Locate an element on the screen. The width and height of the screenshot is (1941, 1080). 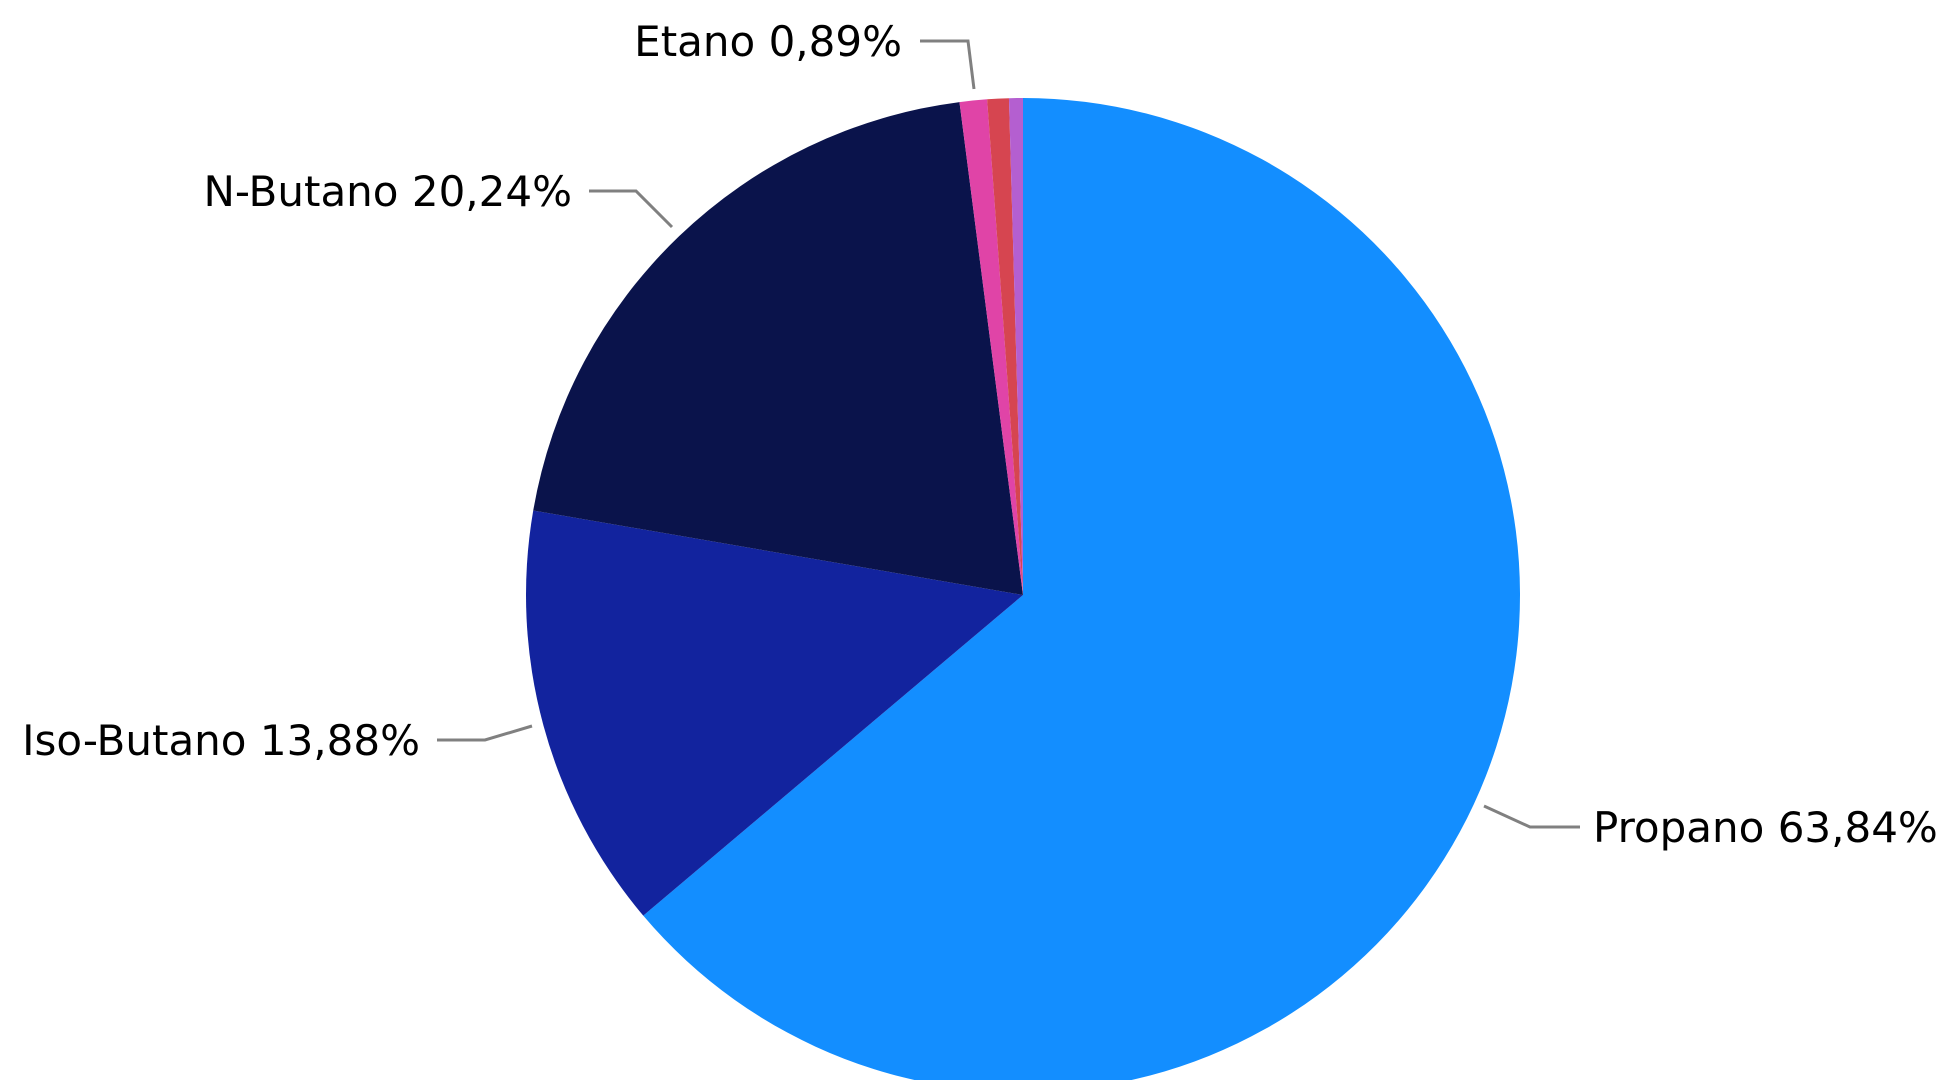
label-etano-group: Etano 0,89% is located at coordinates (805, 53).